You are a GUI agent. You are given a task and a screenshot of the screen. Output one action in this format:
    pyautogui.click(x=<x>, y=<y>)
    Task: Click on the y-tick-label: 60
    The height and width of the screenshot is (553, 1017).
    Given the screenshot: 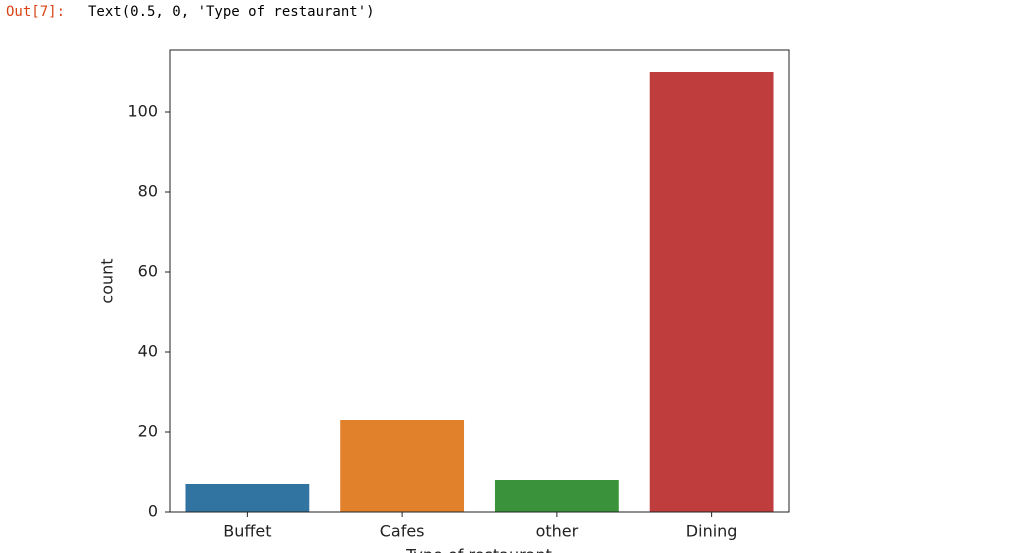 What is the action you would take?
    pyautogui.click(x=148, y=271)
    